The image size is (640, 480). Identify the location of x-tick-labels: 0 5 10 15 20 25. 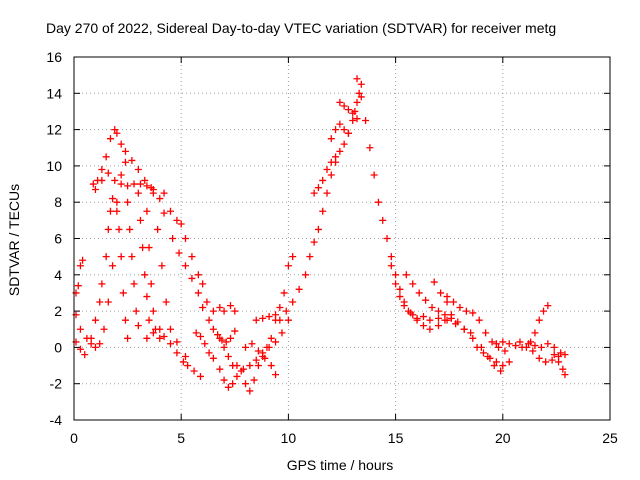
(344, 438).